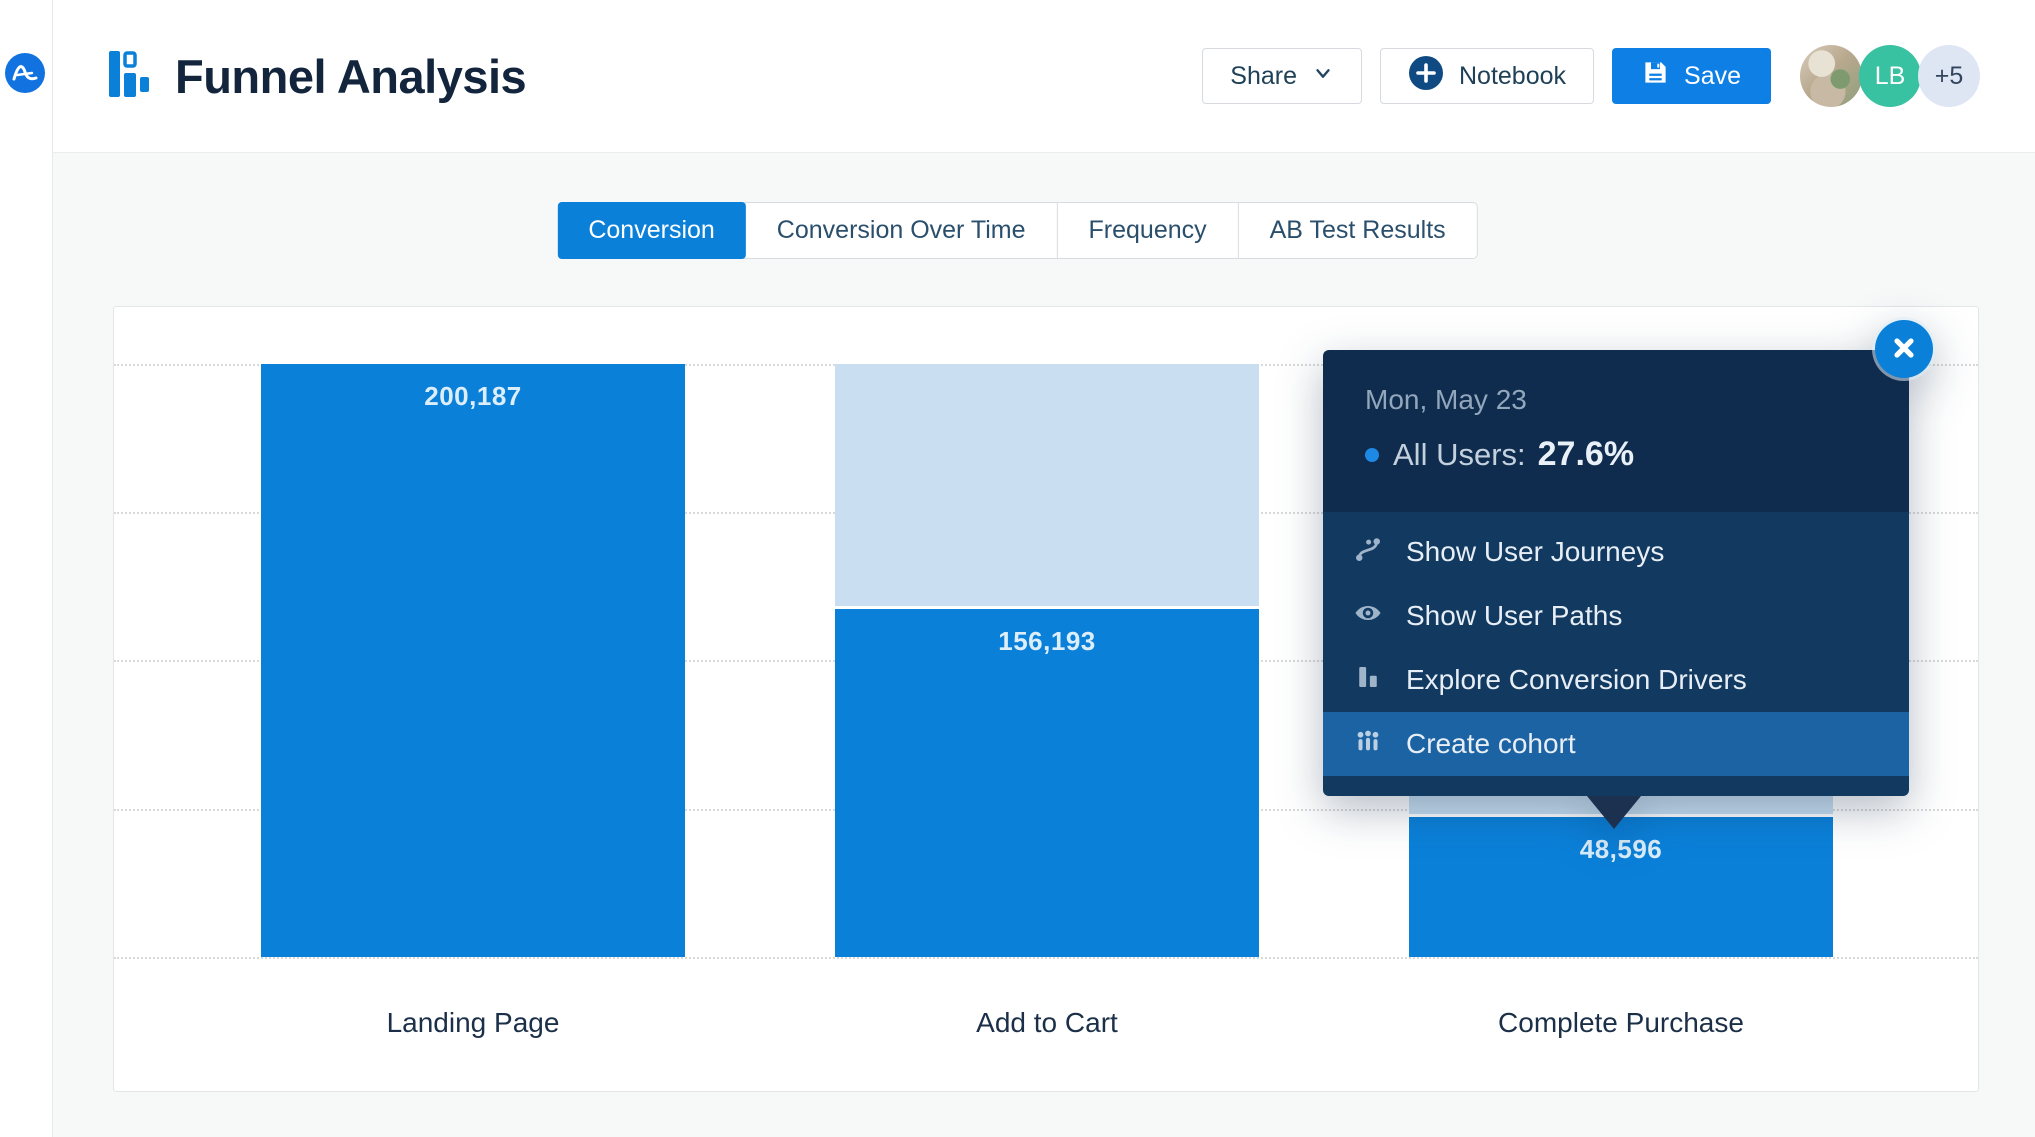  What do you see at coordinates (351, 76) in the screenshot?
I see `page-title: Funnel Analysis` at bounding box center [351, 76].